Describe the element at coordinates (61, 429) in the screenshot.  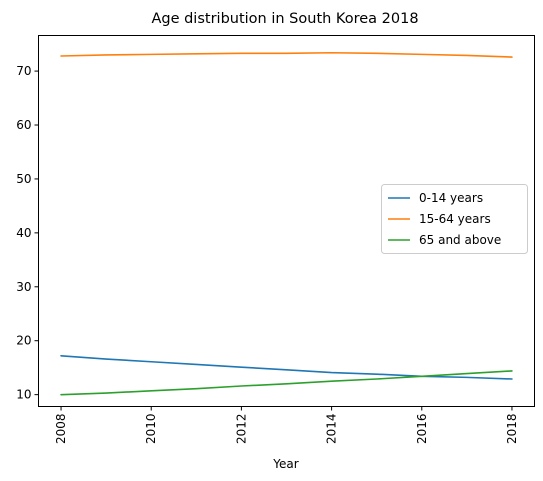
I see `x-tick-label: 2008` at that location.